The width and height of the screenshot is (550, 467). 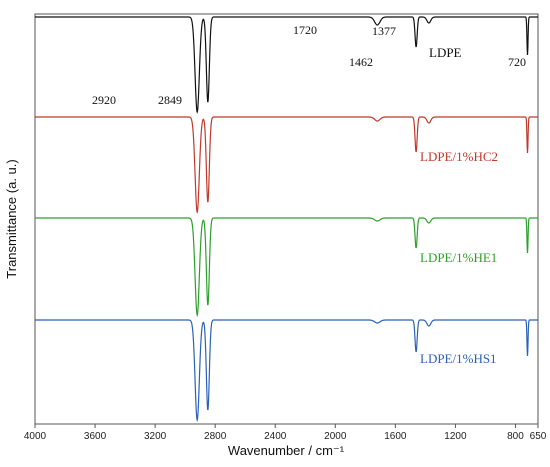 What do you see at coordinates (335, 436) in the screenshot?
I see `x-tick-label-2000: 2000` at bounding box center [335, 436].